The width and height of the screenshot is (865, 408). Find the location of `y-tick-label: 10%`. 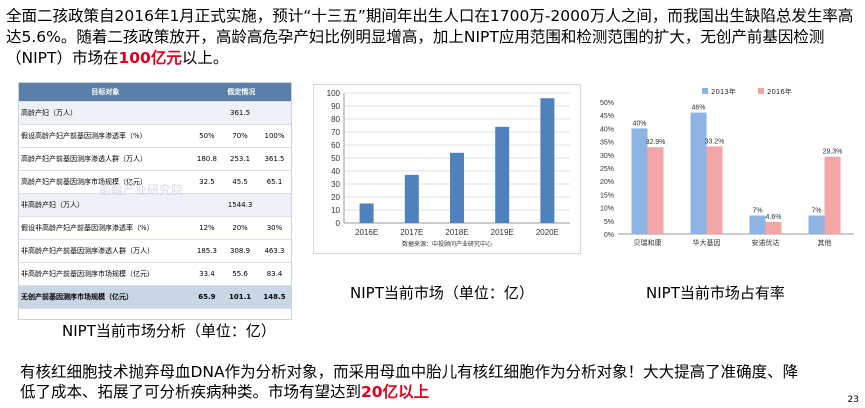

y-tick-label: 10% is located at coordinates (607, 209).